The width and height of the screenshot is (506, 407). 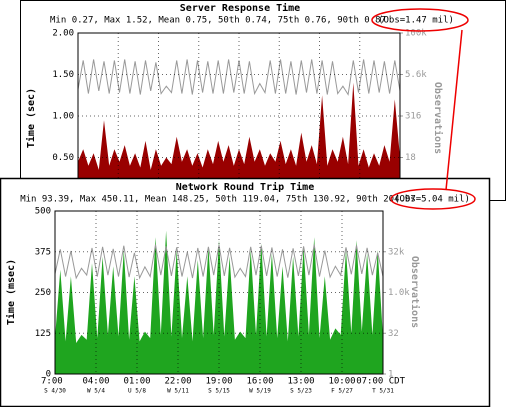 I want to click on chart-title: Network Round Trip Time, so click(x=245, y=187).